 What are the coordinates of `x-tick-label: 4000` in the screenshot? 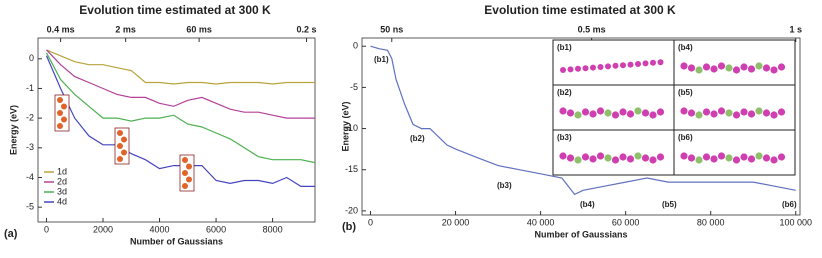 It's located at (160, 229).